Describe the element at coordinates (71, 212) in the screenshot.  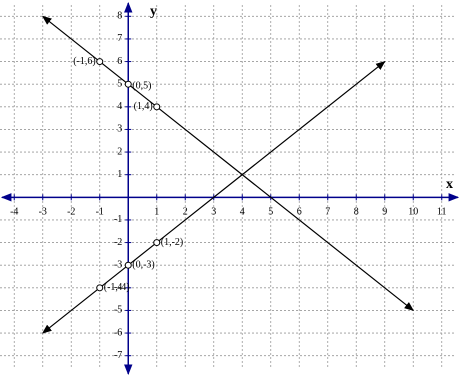
I see `x-tick-label: -2` at that location.